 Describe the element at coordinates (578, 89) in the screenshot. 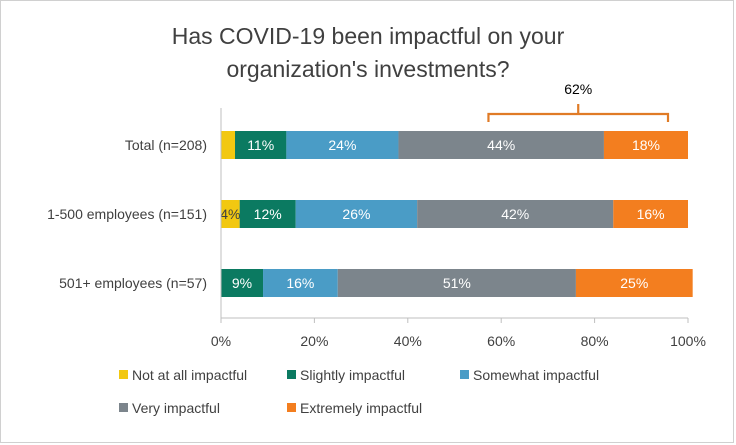

I see `annotation-label: 62%` at that location.